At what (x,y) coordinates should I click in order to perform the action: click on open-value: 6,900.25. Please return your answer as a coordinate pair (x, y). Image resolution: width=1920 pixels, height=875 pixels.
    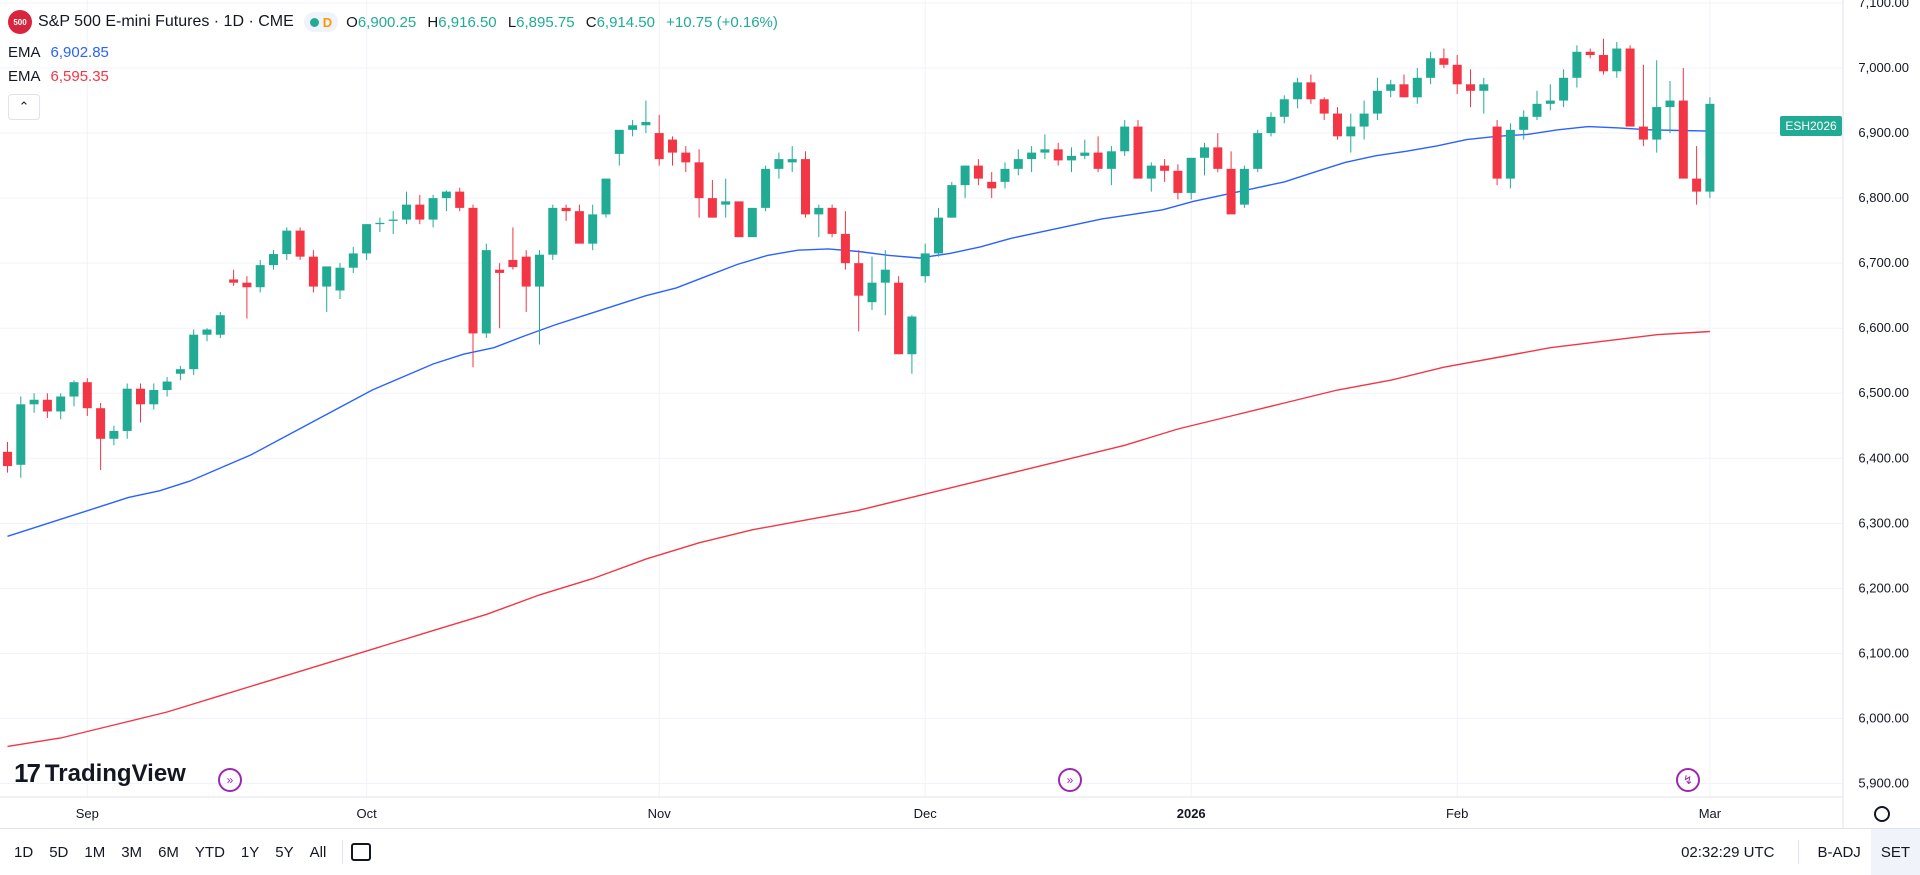
    Looking at the image, I should click on (387, 22).